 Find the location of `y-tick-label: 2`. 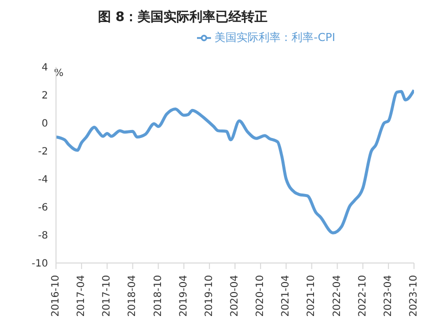

y-tick-label: 2 is located at coordinates (45, 96).